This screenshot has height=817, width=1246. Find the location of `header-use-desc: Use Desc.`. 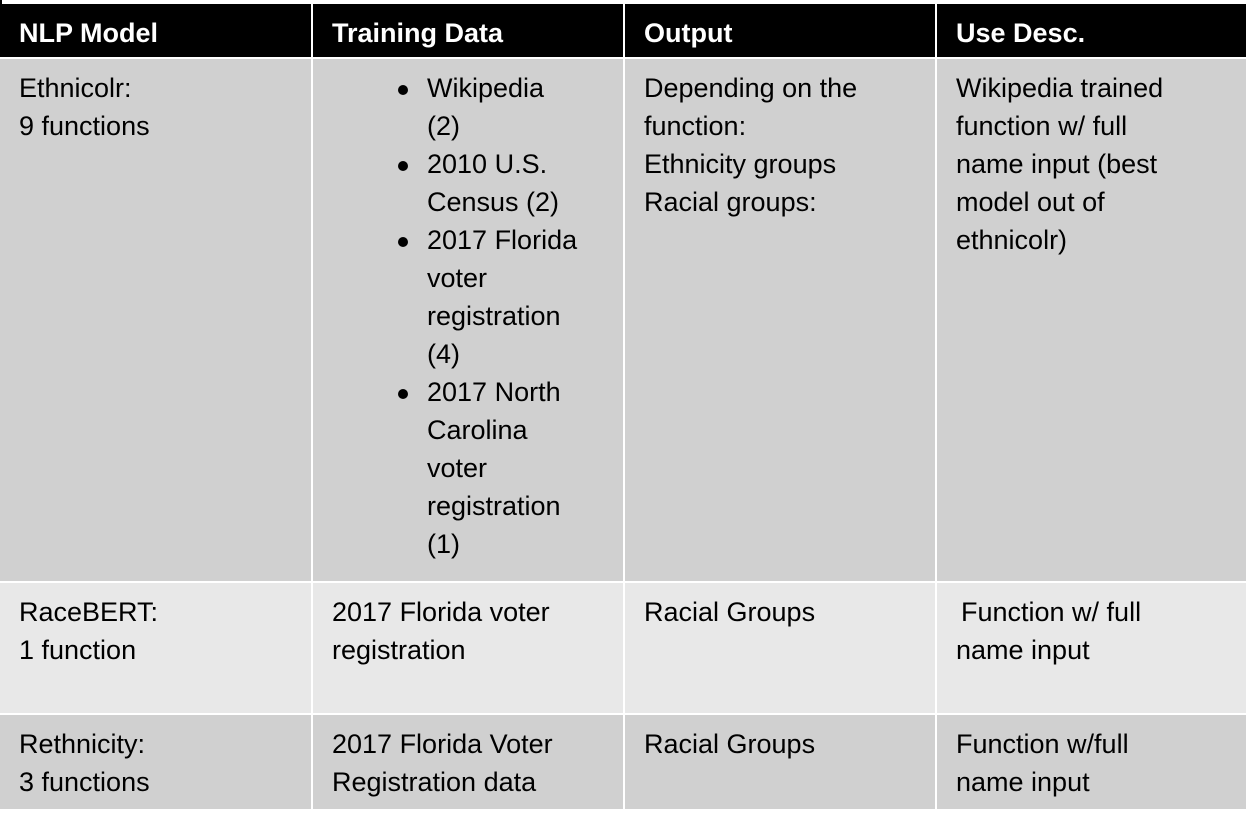

header-use-desc: Use Desc. is located at coordinates (1091, 31).